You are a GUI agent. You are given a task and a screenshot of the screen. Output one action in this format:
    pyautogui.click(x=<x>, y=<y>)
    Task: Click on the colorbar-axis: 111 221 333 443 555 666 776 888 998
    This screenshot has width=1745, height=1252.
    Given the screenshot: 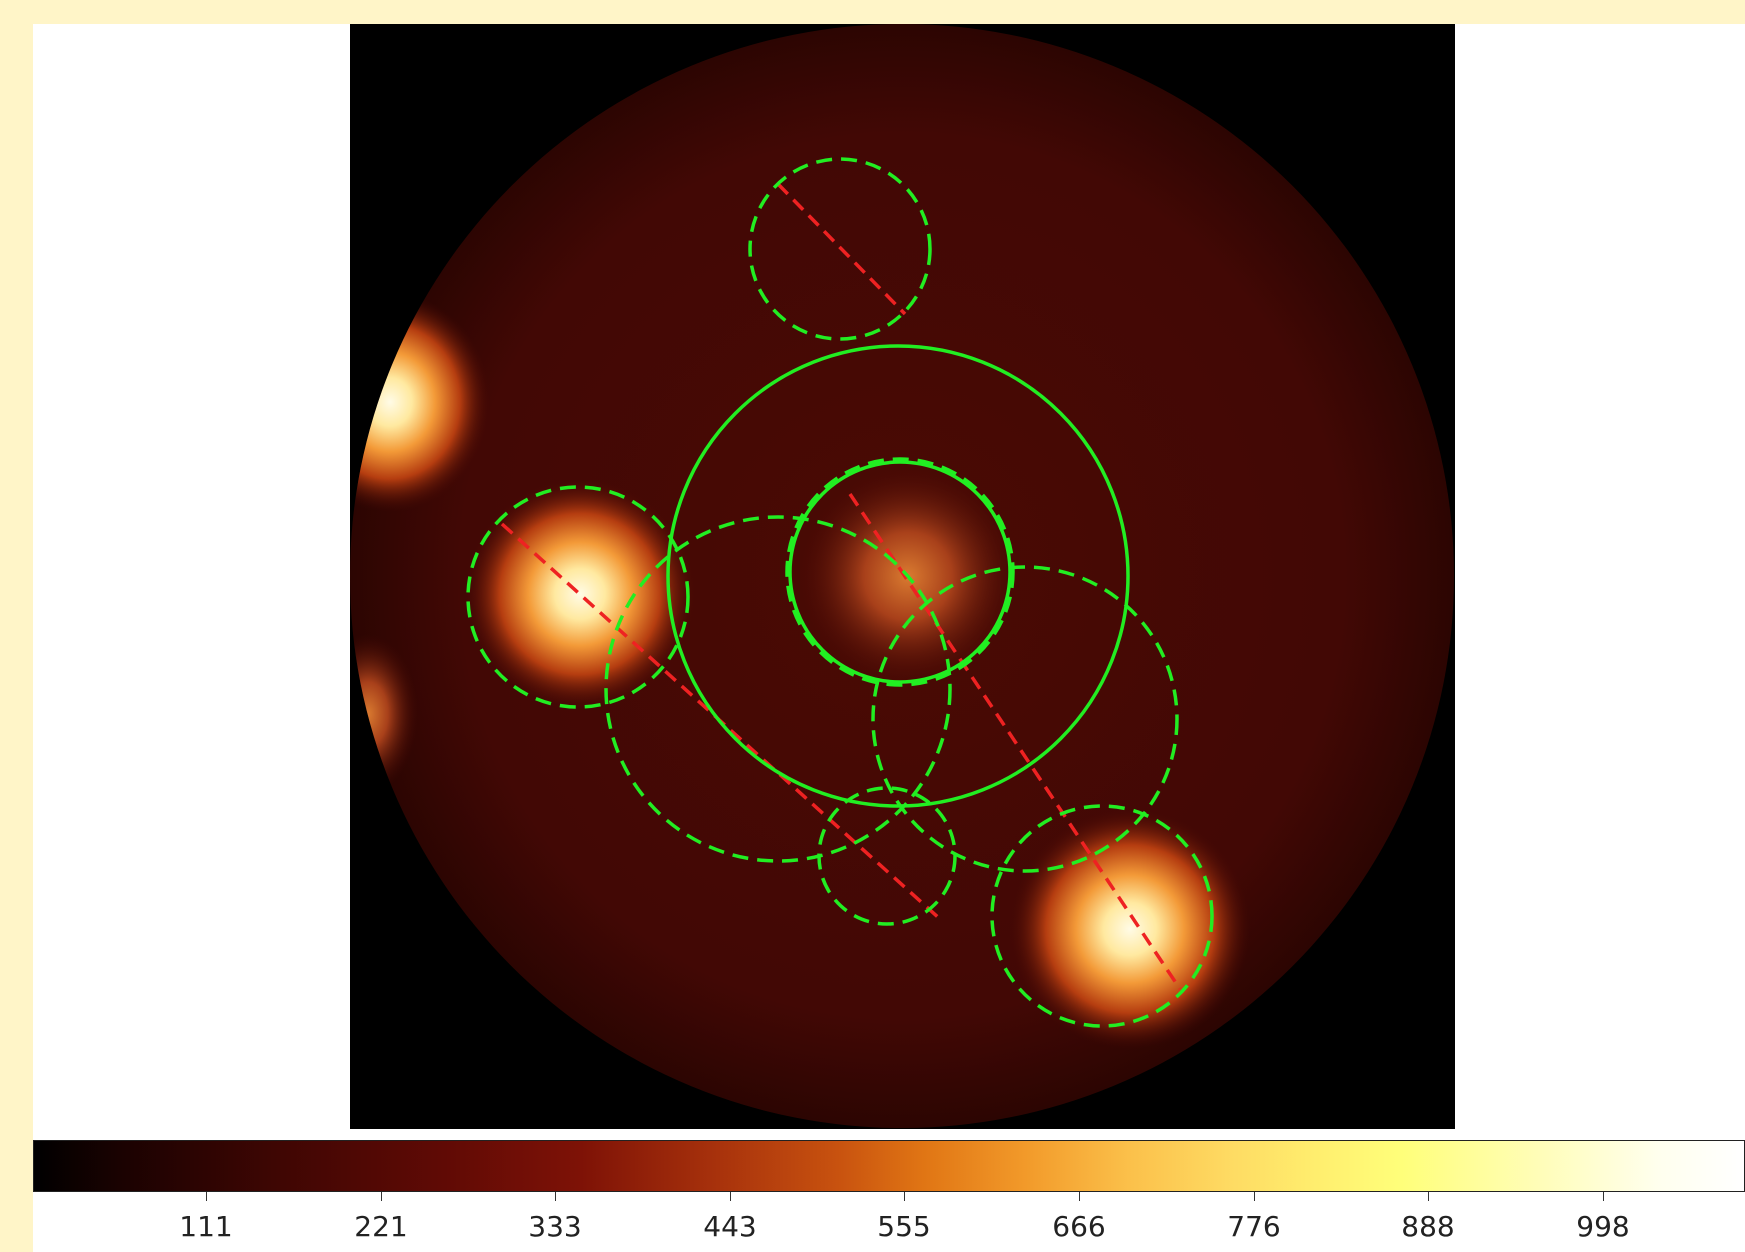 What is the action you would take?
    pyautogui.click(x=889, y=1222)
    